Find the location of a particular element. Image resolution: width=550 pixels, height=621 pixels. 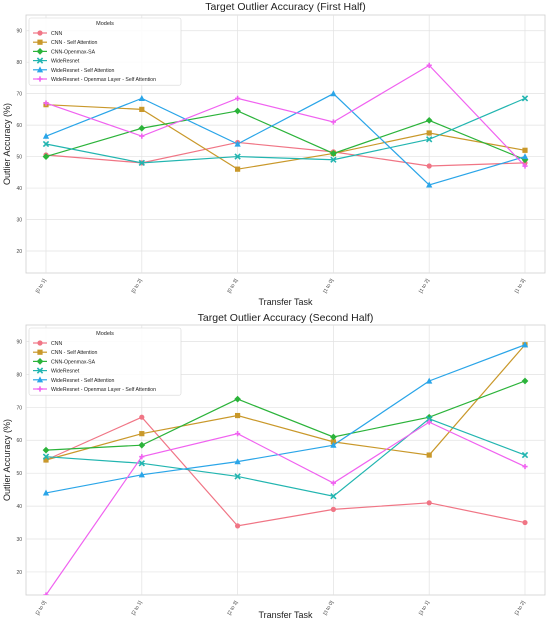

y-tick-label: 40 is located at coordinates (19, 507).